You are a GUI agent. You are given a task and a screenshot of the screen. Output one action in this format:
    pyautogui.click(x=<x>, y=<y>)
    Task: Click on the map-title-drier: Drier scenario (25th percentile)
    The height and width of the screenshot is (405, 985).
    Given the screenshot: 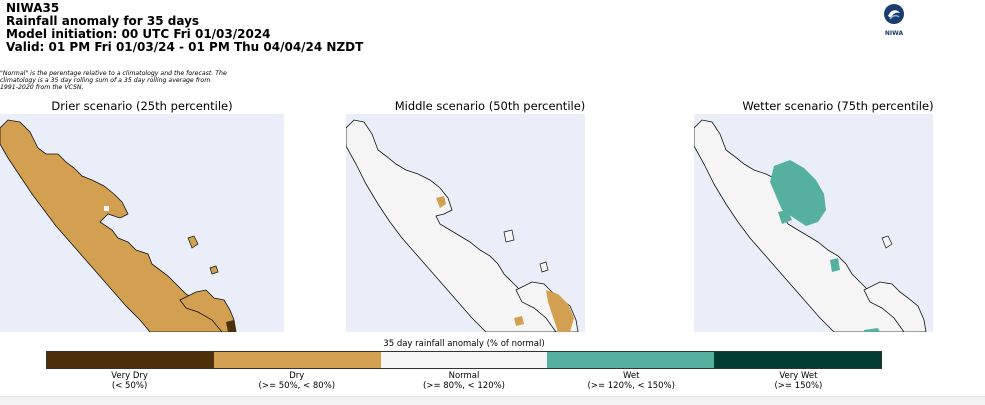 What is the action you would take?
    pyautogui.click(x=142, y=106)
    